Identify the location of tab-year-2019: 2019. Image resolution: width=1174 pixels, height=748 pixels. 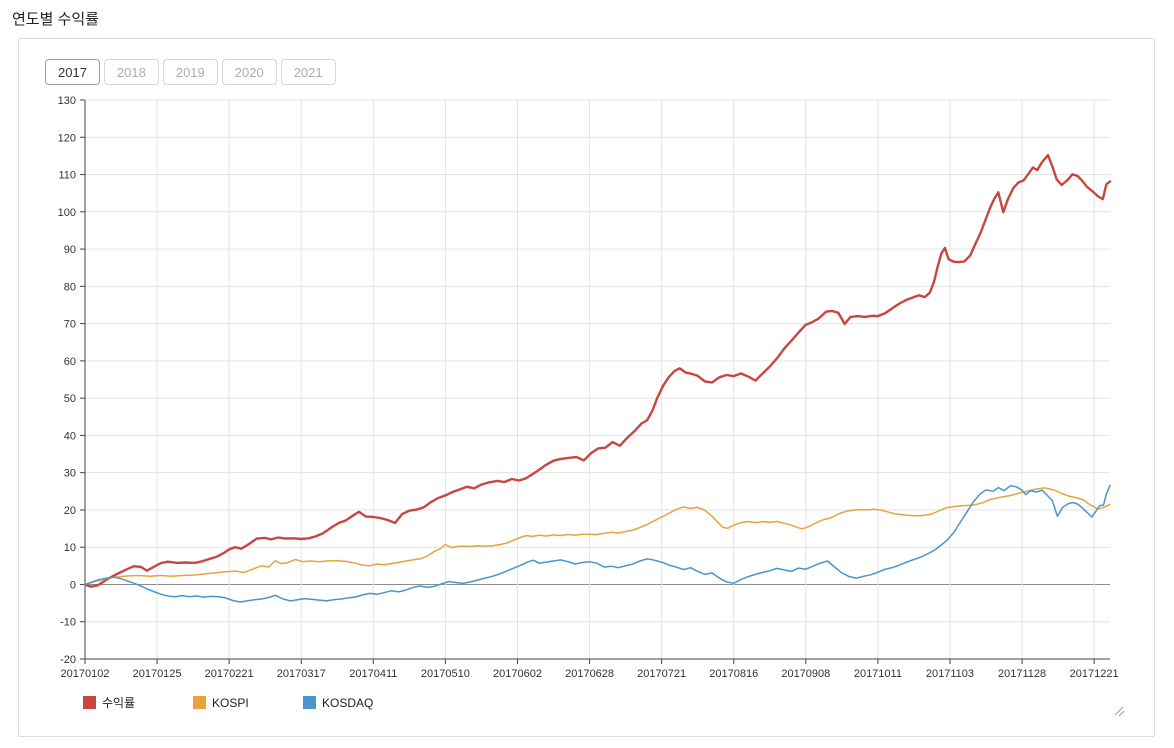
(190, 72).